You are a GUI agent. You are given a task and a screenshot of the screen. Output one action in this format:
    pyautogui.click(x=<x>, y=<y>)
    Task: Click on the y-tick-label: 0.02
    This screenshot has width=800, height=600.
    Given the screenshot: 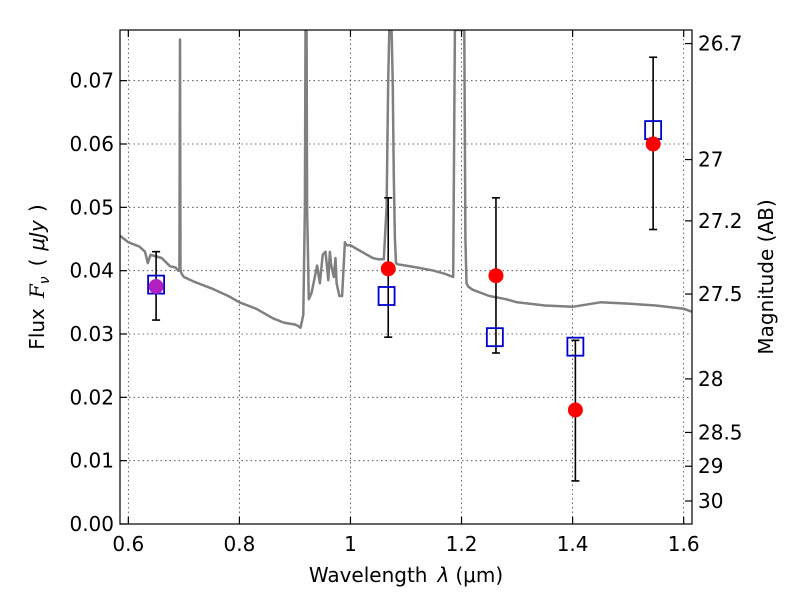 What is the action you would take?
    pyautogui.click(x=91, y=397)
    